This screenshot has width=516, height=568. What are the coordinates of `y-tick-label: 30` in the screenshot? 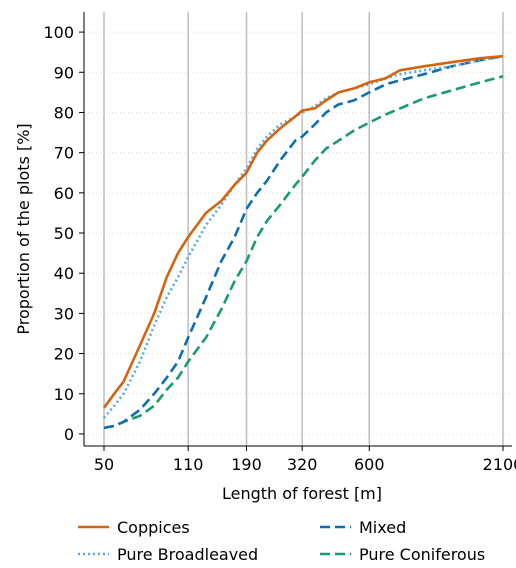 It's located at (64, 313).